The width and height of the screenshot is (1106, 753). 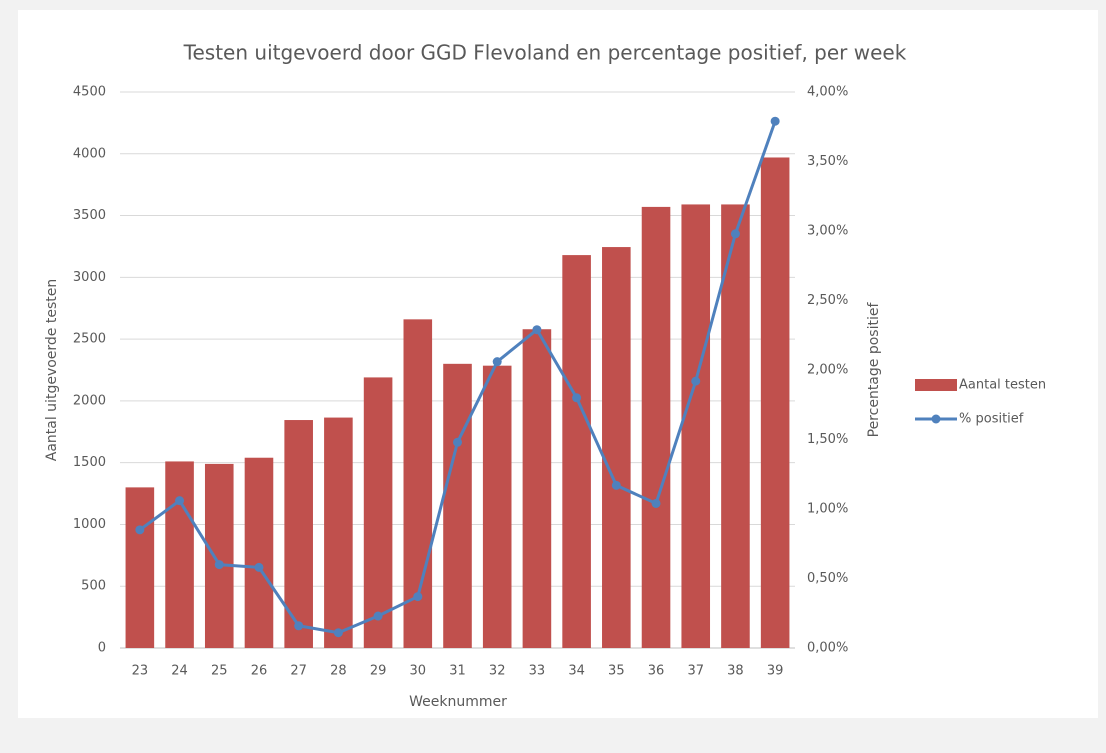 I want to click on x-tick-label: 36, so click(x=656, y=671).